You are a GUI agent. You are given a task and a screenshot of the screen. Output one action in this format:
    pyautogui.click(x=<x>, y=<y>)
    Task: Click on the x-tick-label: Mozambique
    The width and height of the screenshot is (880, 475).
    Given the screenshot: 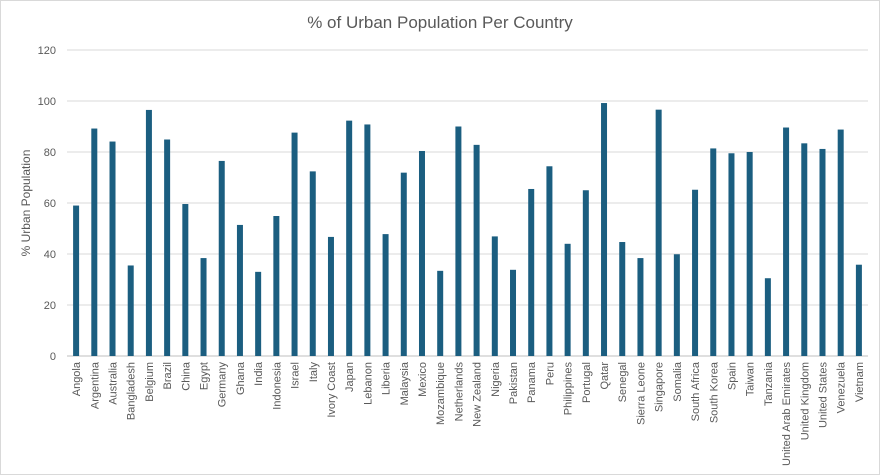 What is the action you would take?
    pyautogui.click(x=441, y=393)
    